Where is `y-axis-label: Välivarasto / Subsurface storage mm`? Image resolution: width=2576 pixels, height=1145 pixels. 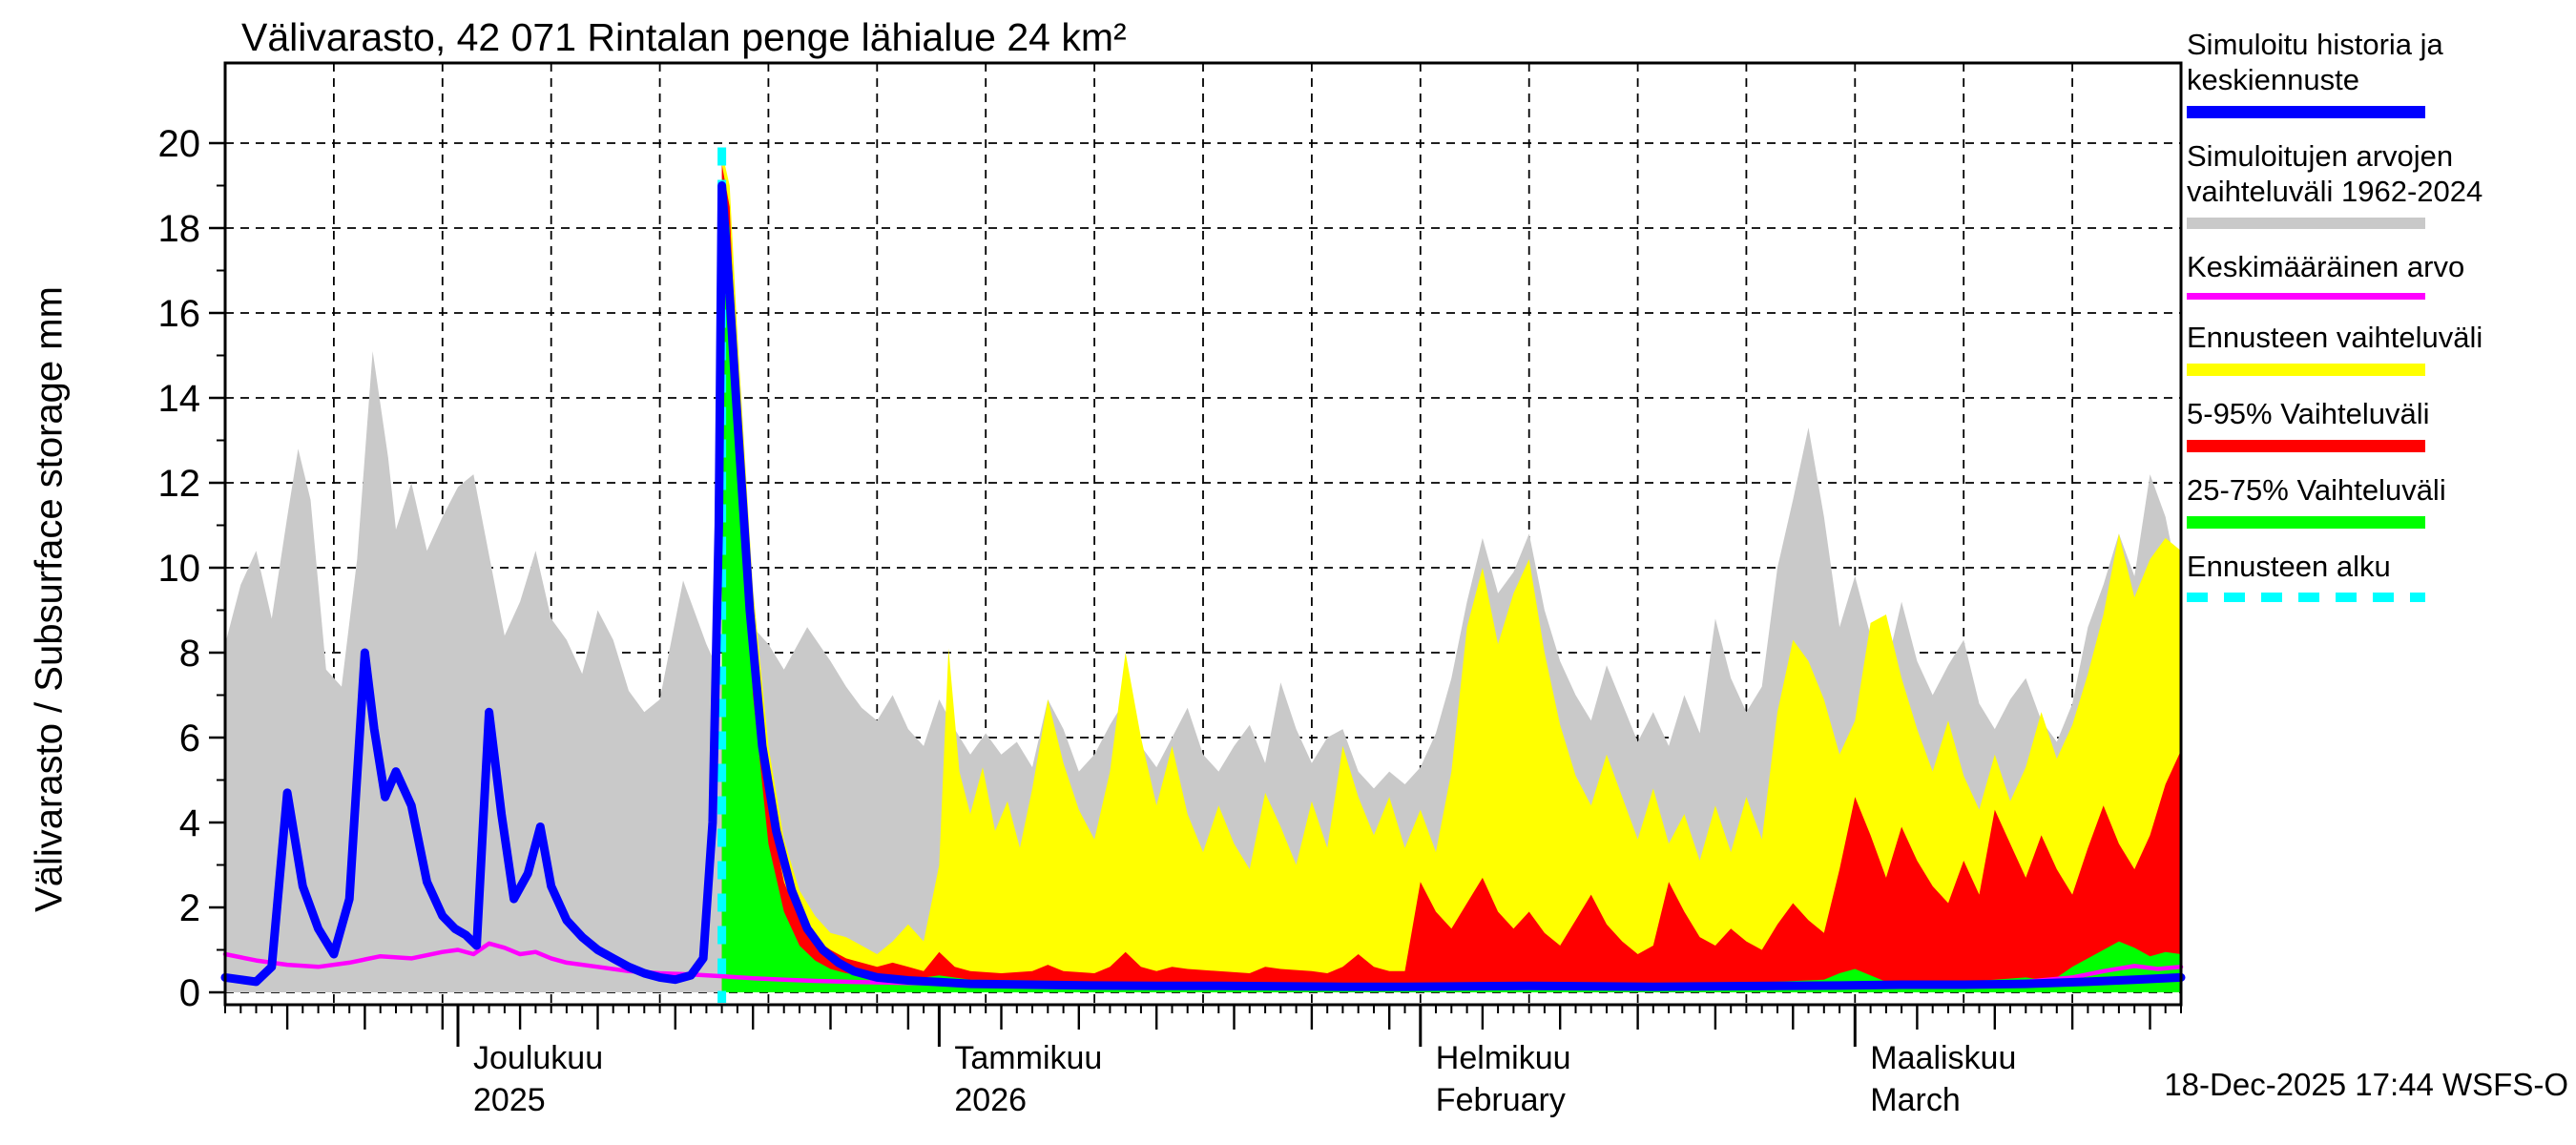 y-axis-label: Välivarasto / Subsurface storage mm is located at coordinates (49, 599).